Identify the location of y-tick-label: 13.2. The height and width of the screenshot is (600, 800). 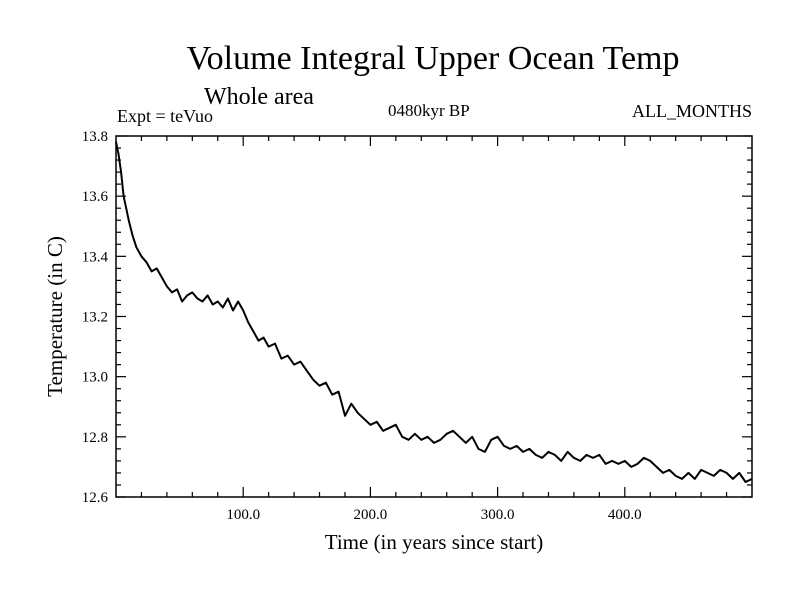
(95, 318).